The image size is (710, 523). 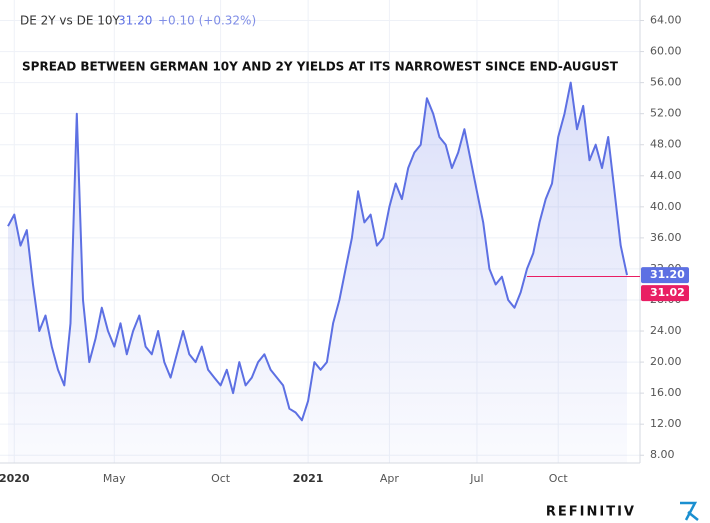 I want to click on brand: REFINITIV, so click(x=591, y=512).